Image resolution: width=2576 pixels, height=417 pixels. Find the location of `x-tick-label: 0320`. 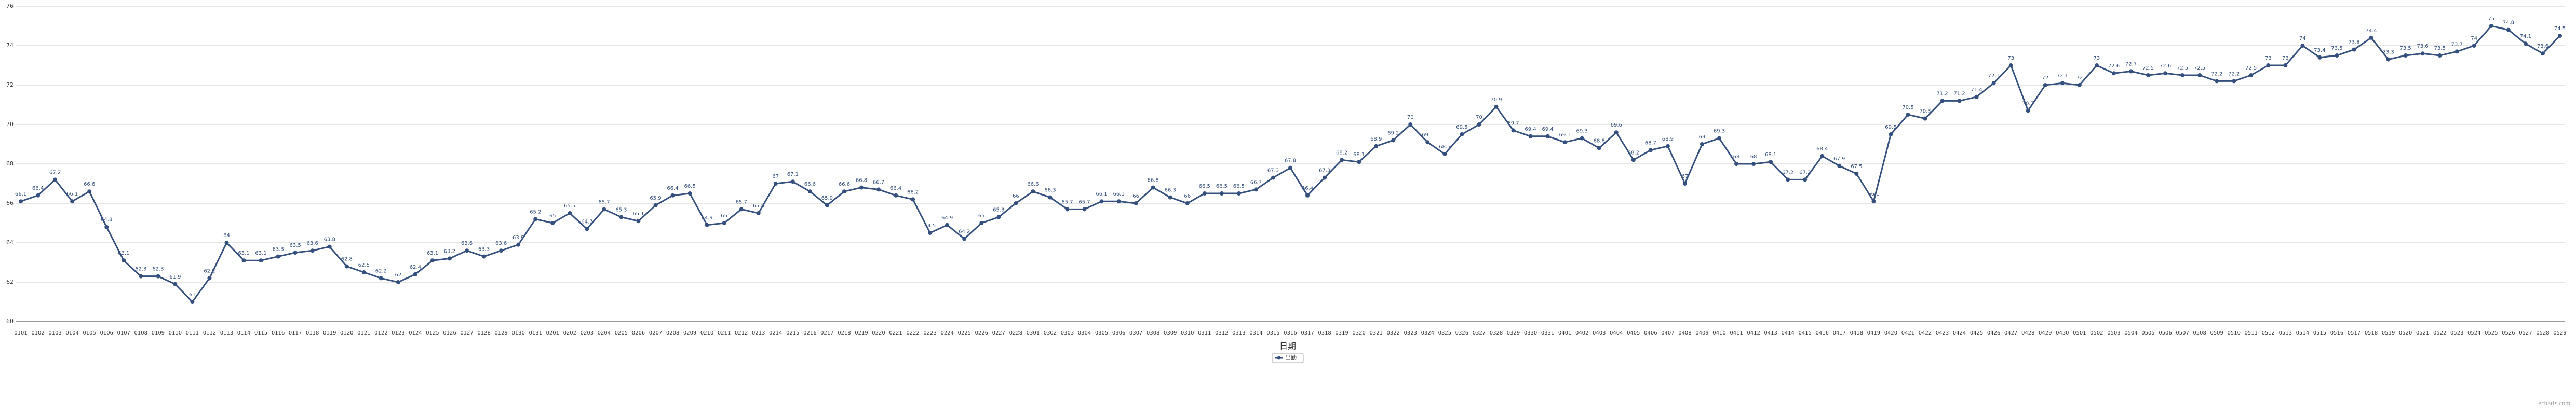

x-tick-label: 0320 is located at coordinates (1358, 333).